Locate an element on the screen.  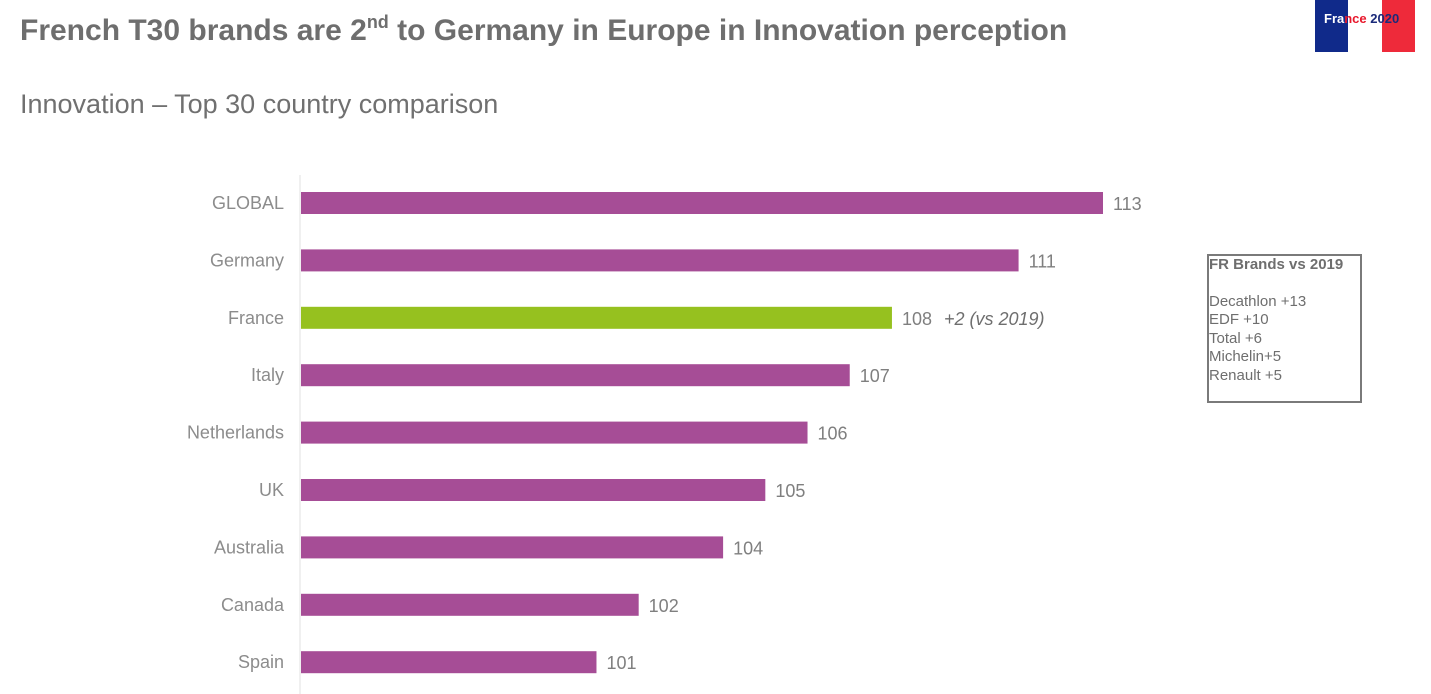
value-label: 102 is located at coordinates (664, 606).